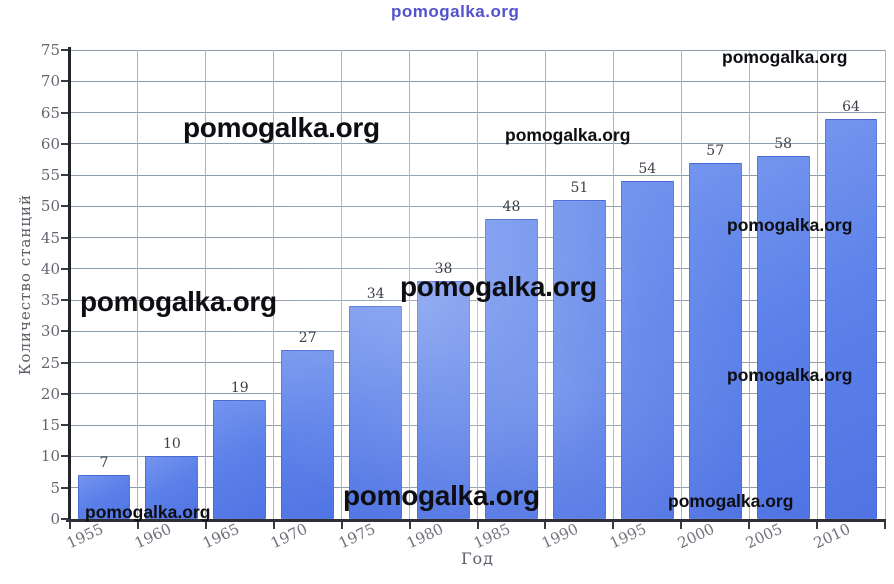 The image size is (894, 584). Describe the element at coordinates (50, 143) in the screenshot. I see `y-tick-label: 60` at that location.